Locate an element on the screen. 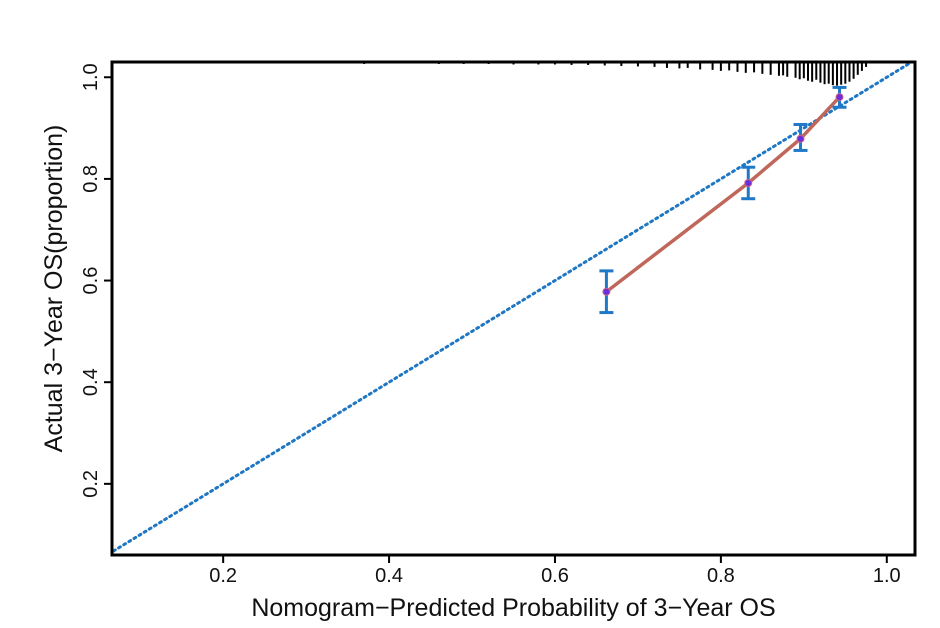  calibration-line is located at coordinates (723, 194).